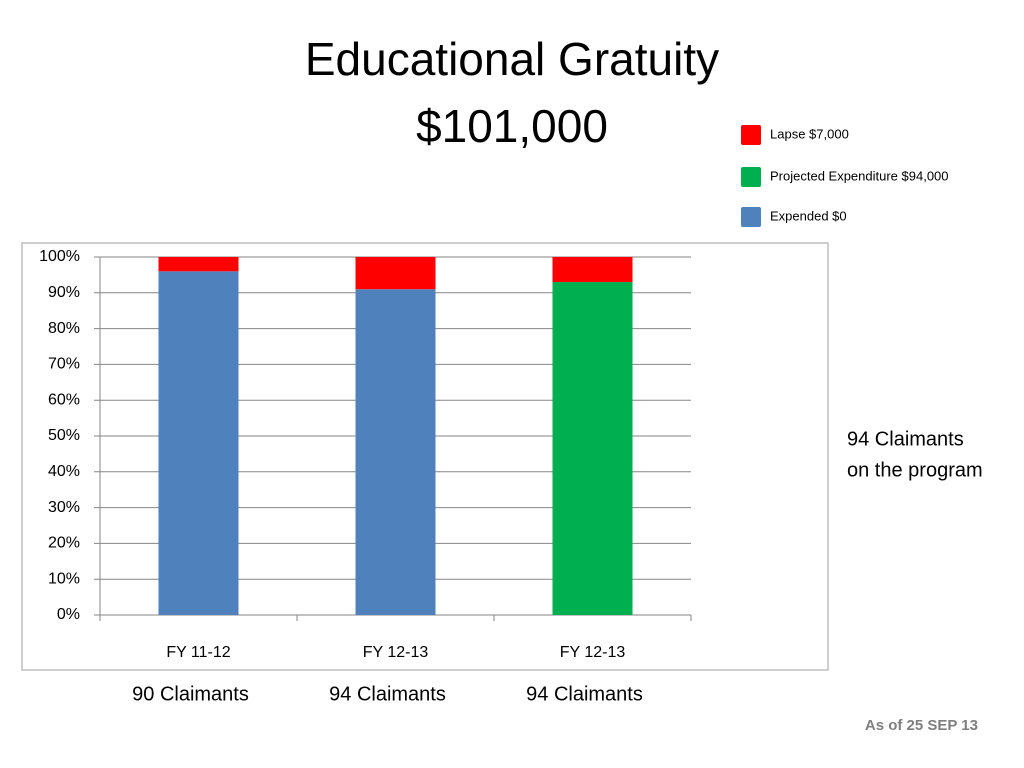 Image resolution: width=1024 pixels, height=768 pixels. What do you see at coordinates (905, 439) in the screenshot?
I see `annotation: 94 Claimants` at bounding box center [905, 439].